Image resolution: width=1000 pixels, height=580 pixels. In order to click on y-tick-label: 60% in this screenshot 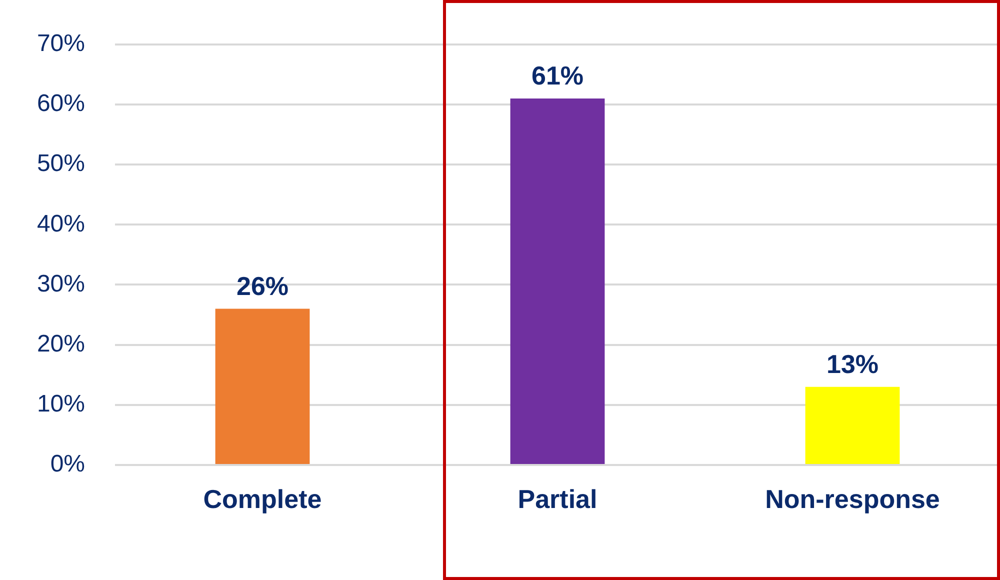, I will do `click(60, 104)`.